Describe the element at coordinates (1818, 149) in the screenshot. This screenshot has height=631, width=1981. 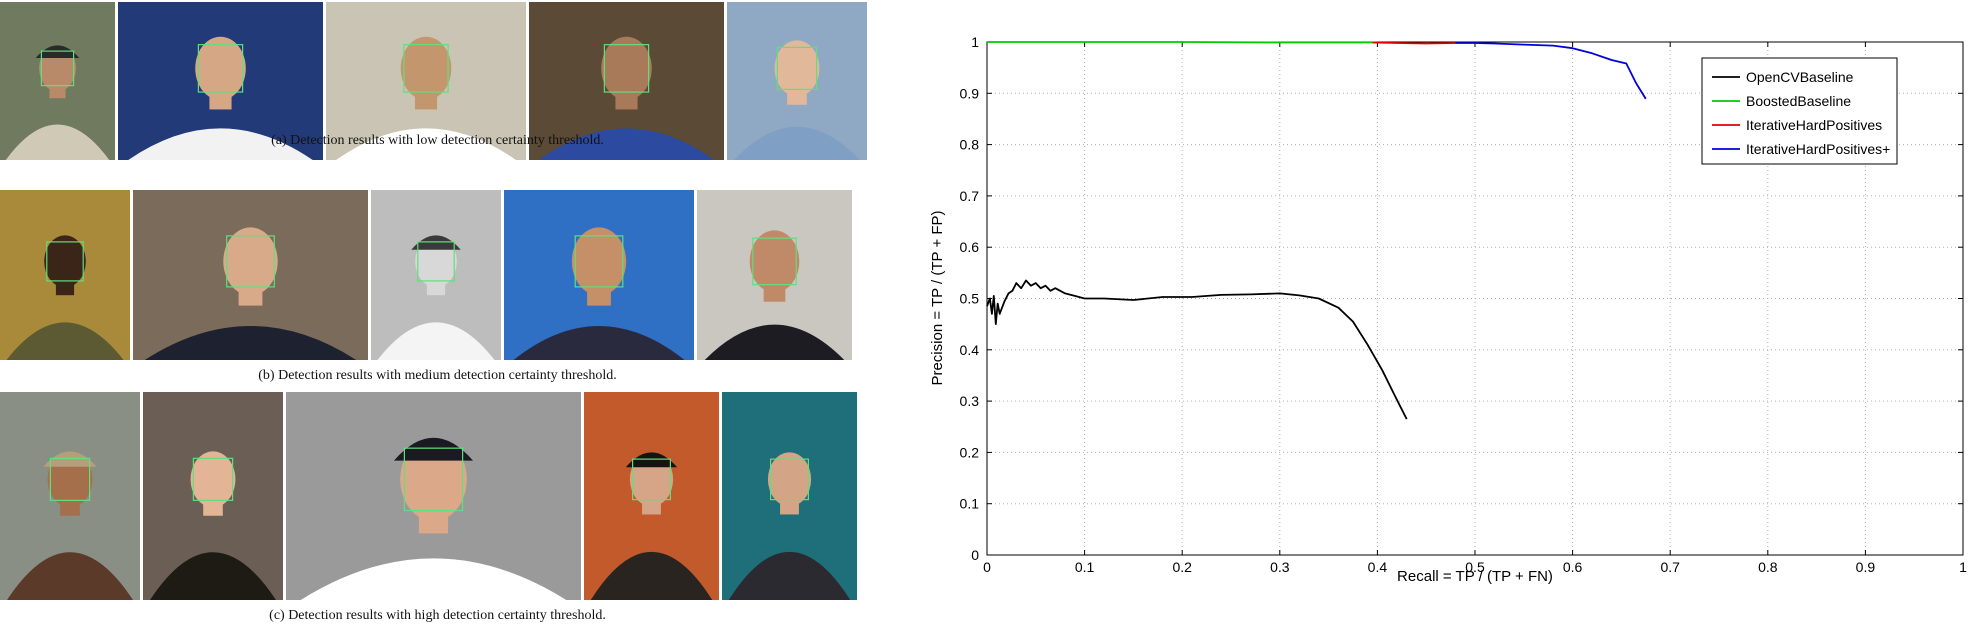
I see `legend-entry-label: IterativeHardPositives+` at that location.